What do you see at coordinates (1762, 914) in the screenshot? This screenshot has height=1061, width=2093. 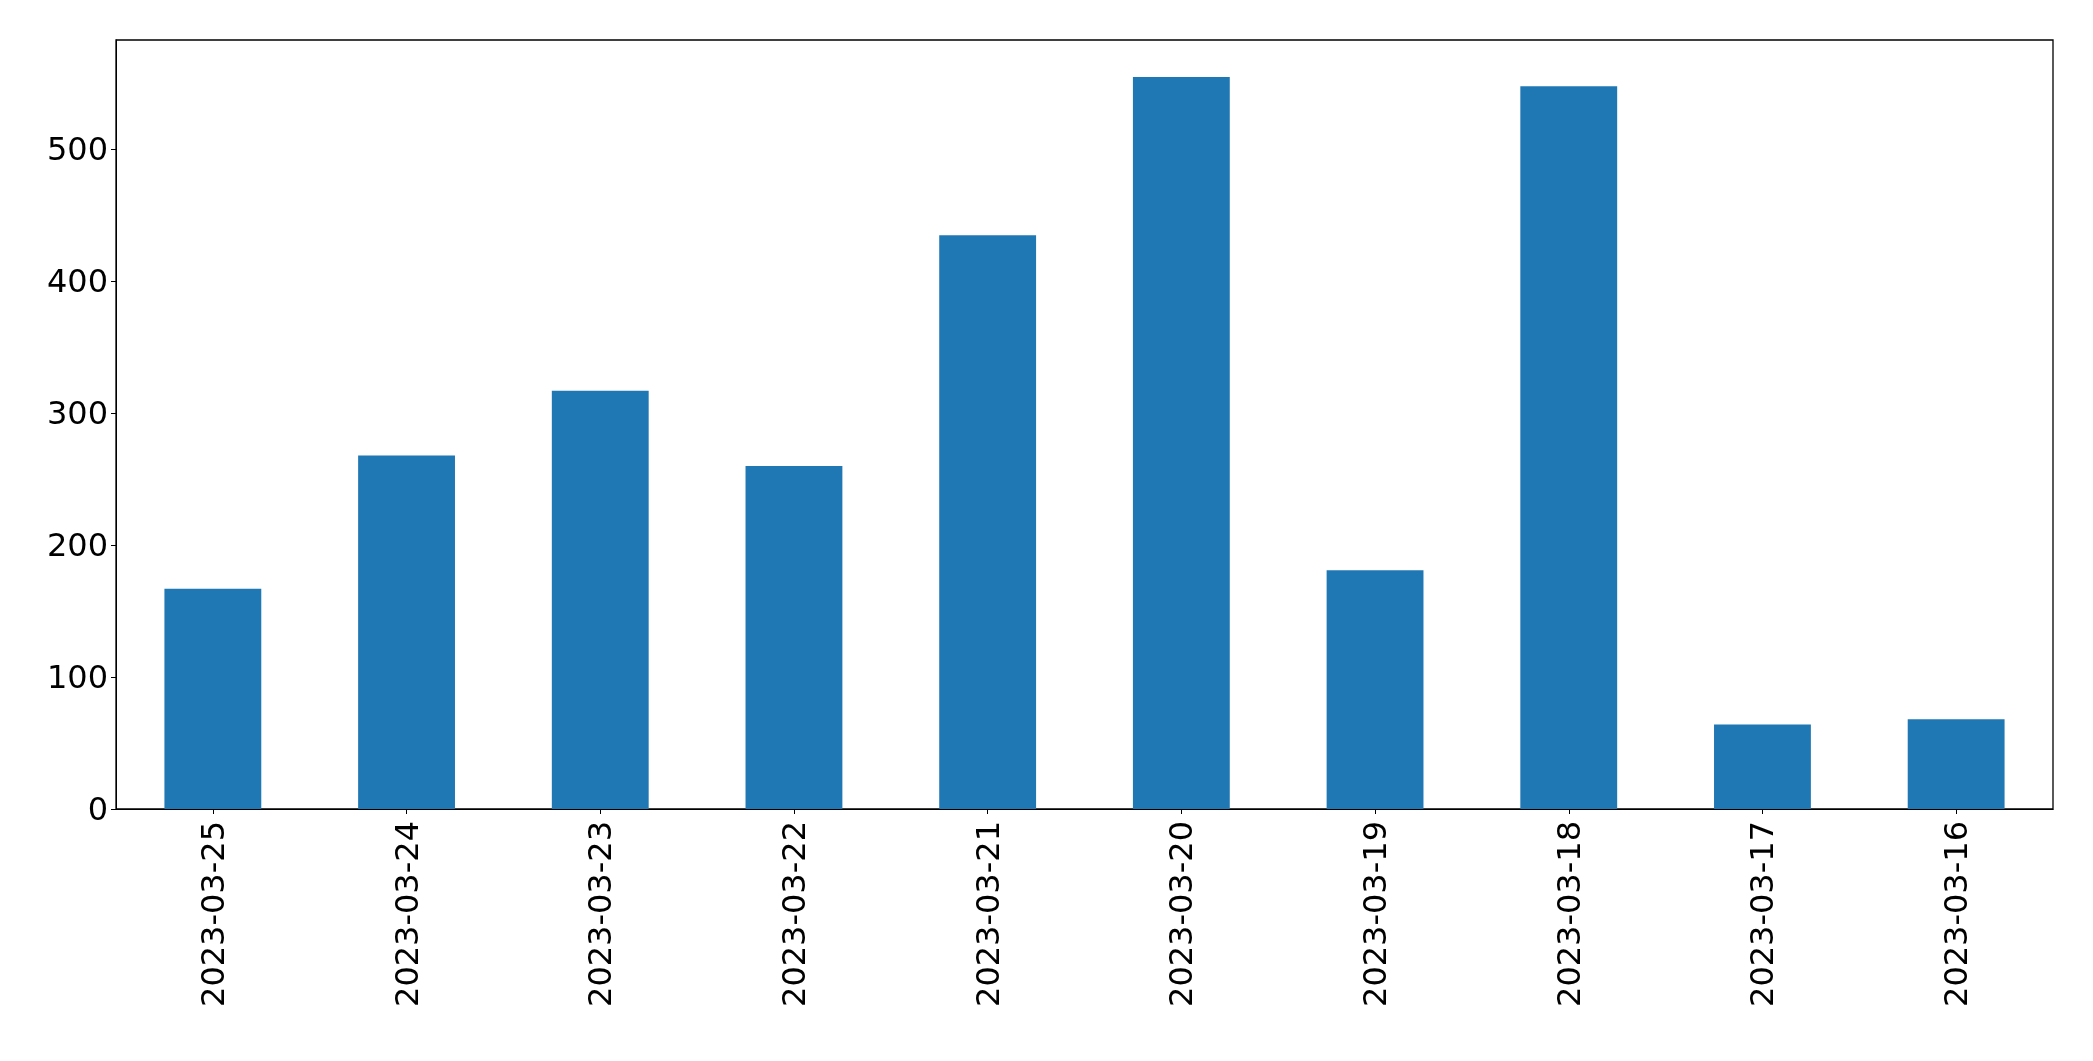 I see `x-tick-label: 2023-03-17` at bounding box center [1762, 914].